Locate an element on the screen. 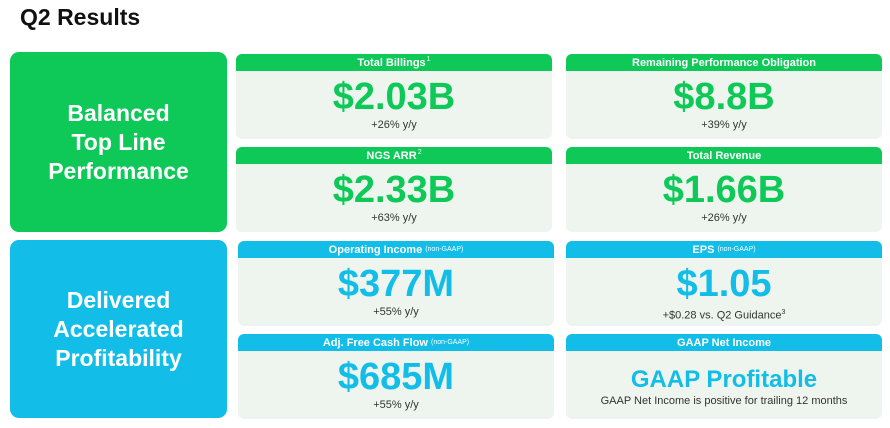  section-top-line-performance: Balanced Top Line Performance is located at coordinates (118, 142).